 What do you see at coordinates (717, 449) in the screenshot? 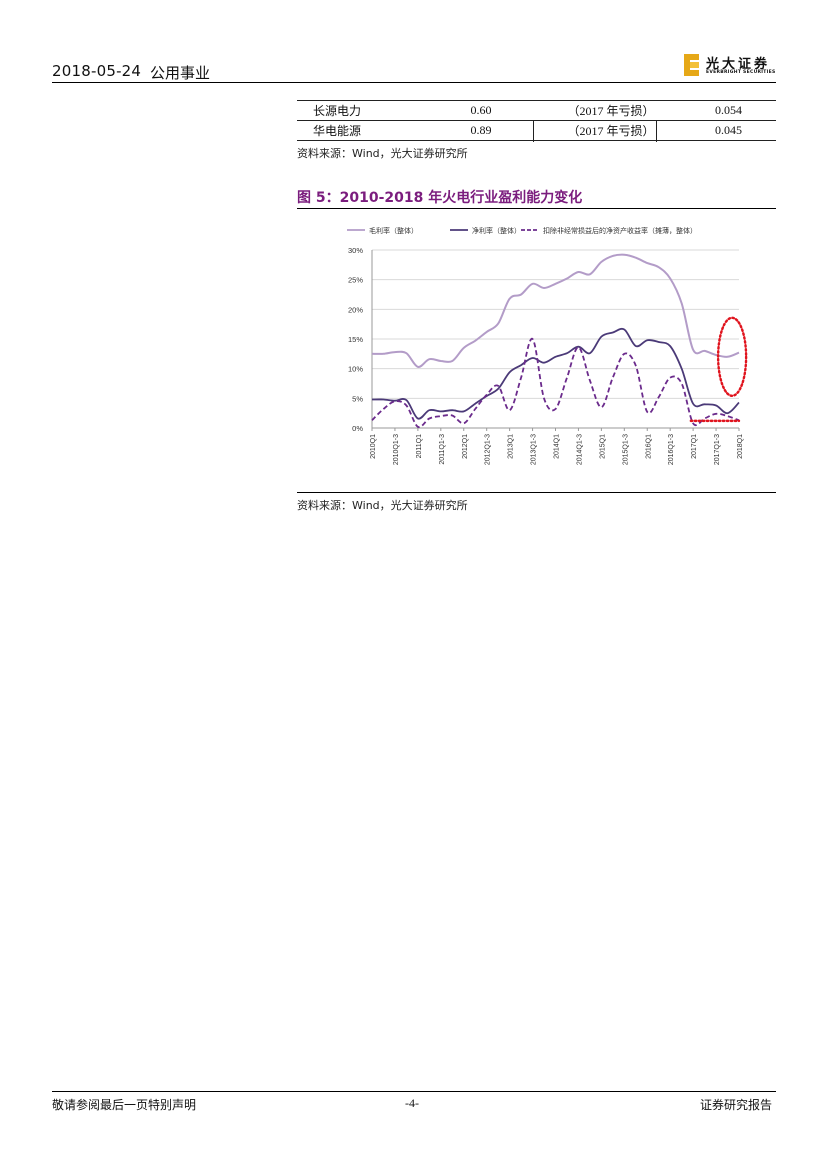
I see `x-tick-label: 2017Q1-3` at bounding box center [717, 449].